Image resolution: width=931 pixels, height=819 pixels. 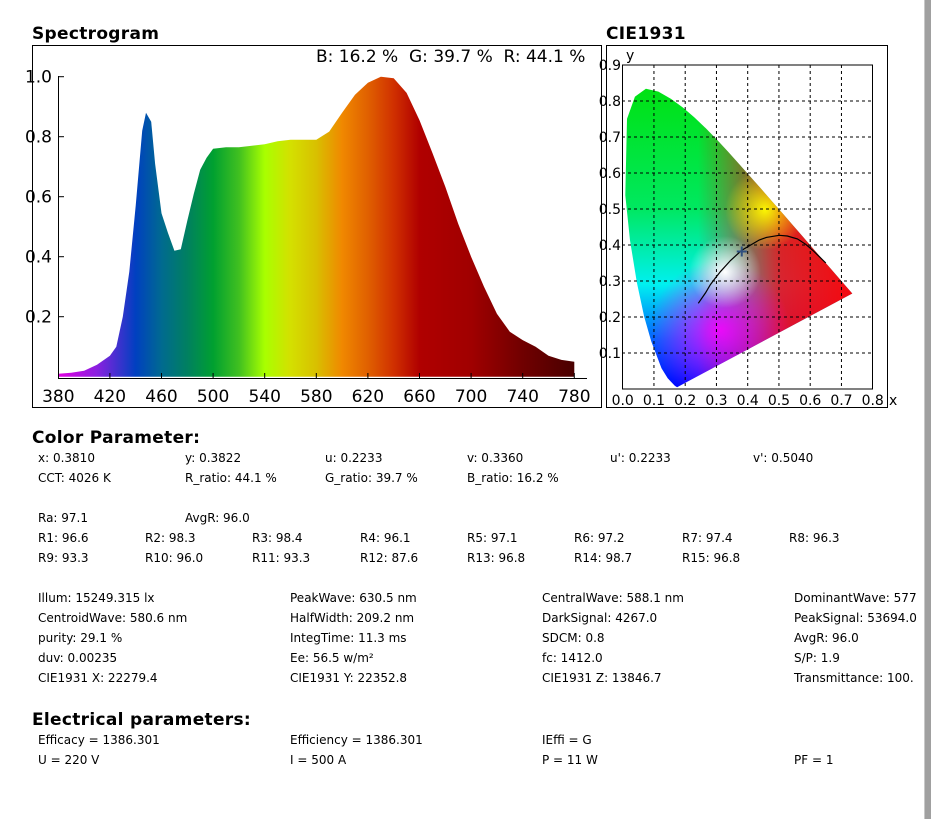 I want to click on cie-frame, so click(x=747, y=226).